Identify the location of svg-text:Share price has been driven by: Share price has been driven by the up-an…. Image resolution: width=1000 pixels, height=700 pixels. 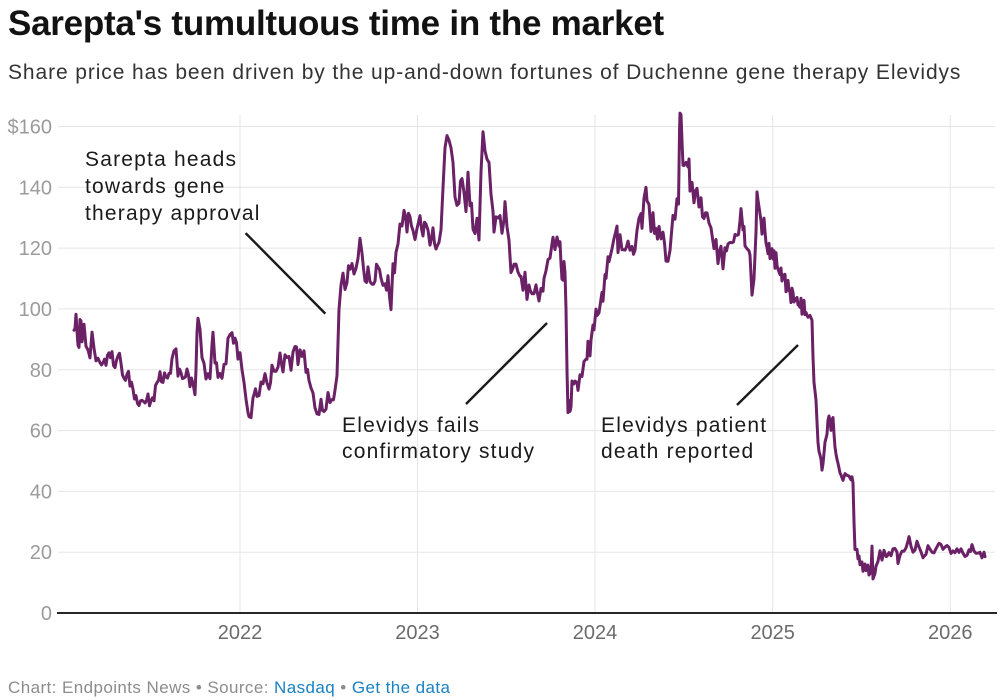
(484, 72).